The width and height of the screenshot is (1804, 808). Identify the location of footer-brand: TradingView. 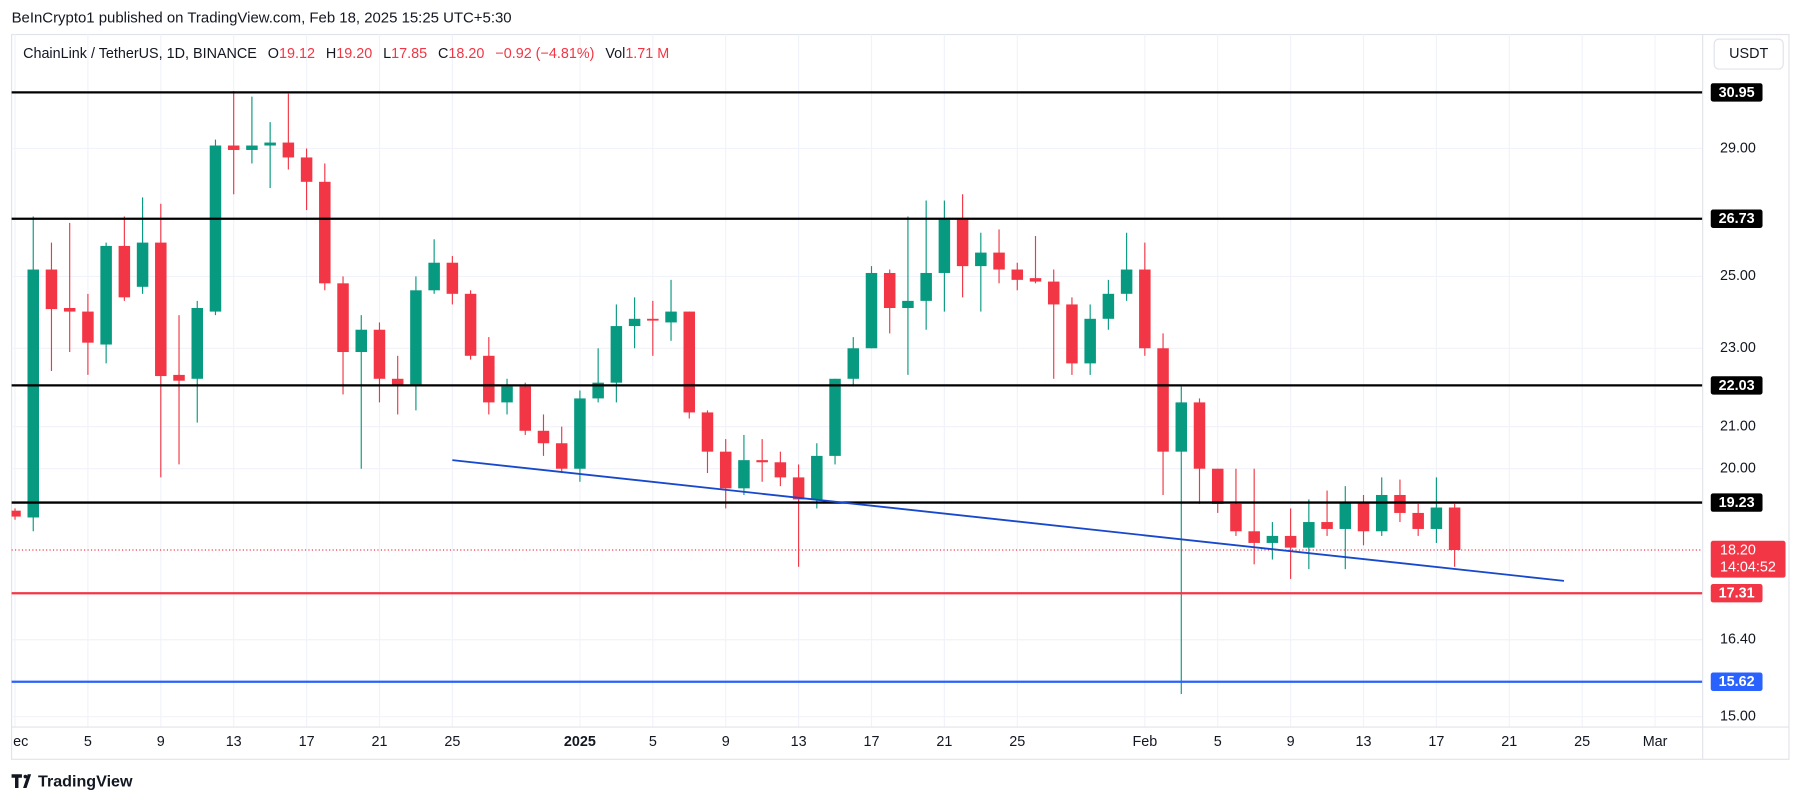
(85, 782).